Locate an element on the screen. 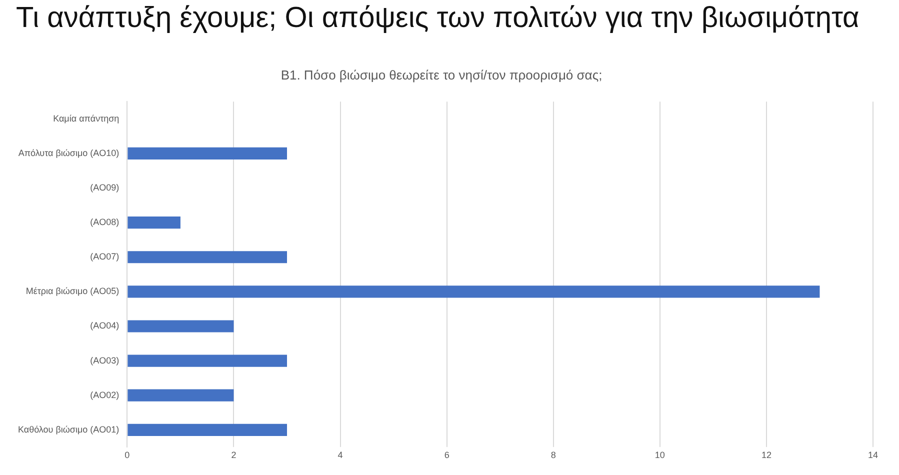 The image size is (899, 475). y-tick-label: (AO02) is located at coordinates (105, 395).